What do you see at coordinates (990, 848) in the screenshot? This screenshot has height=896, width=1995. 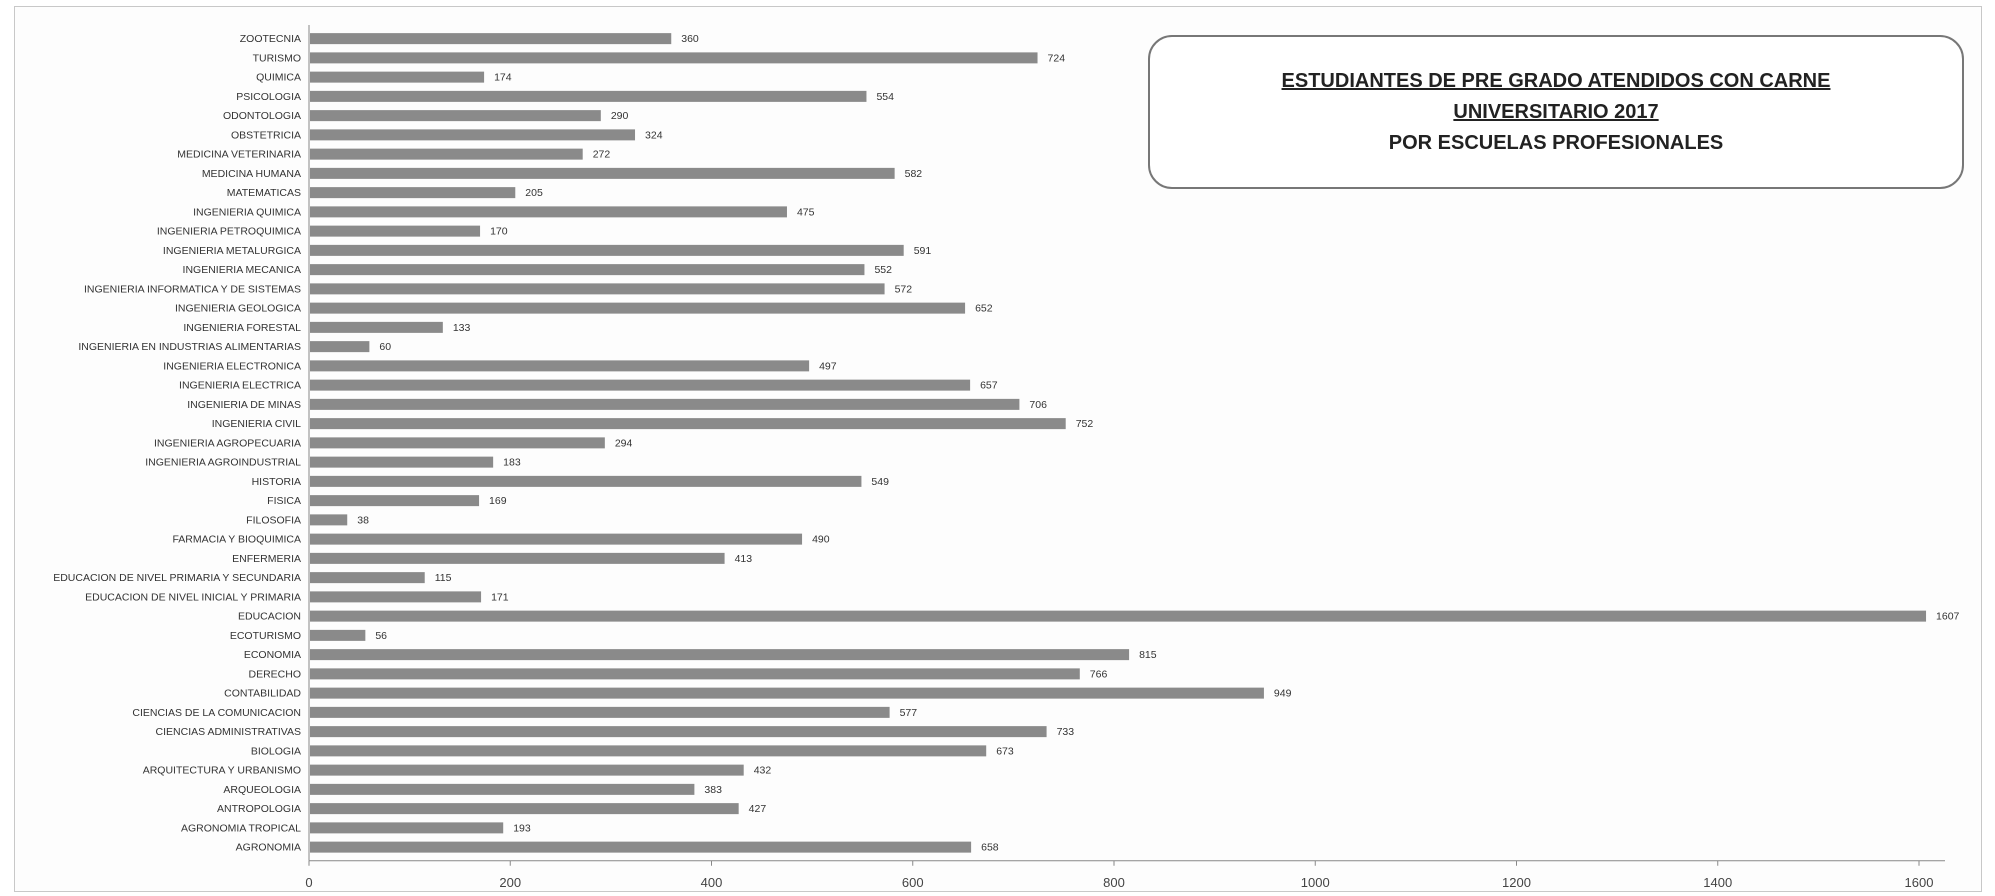 I see `data-label: 658` at bounding box center [990, 848].